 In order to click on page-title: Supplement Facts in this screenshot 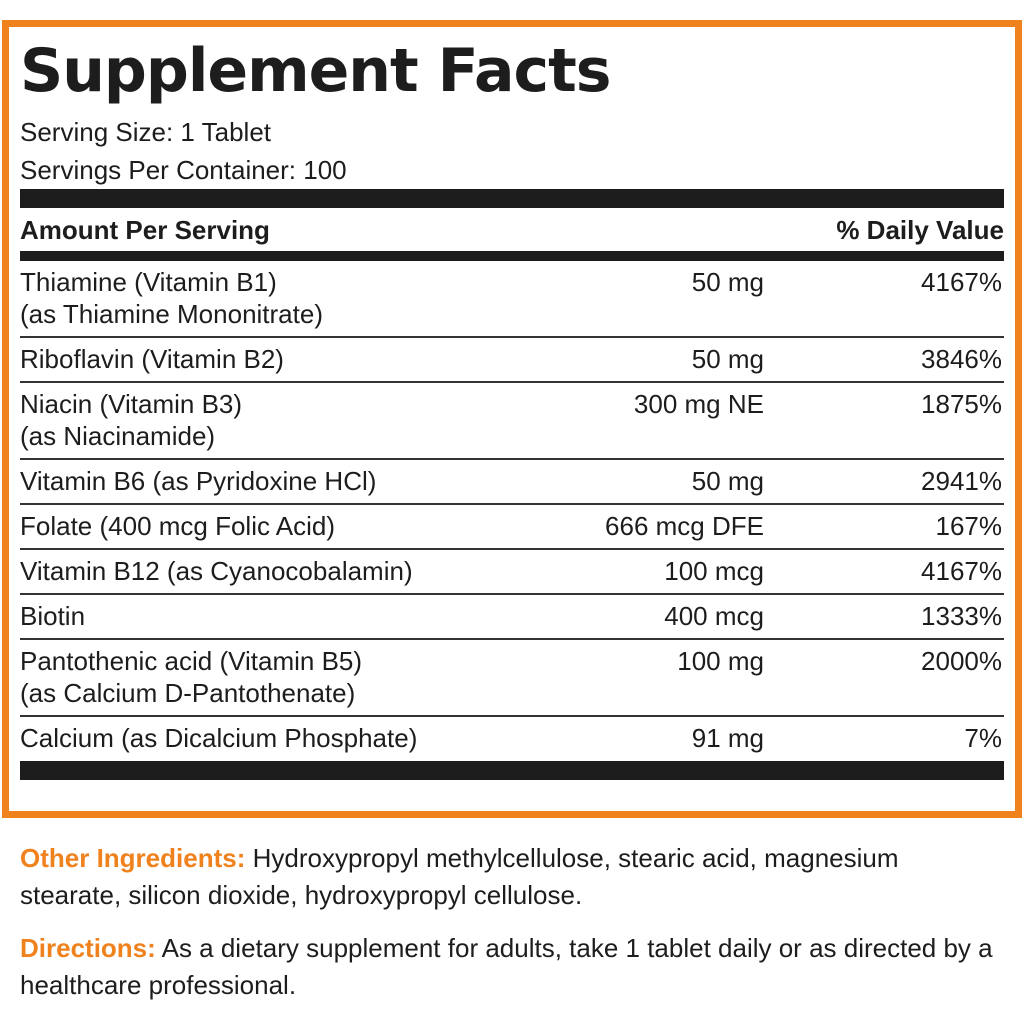, I will do `click(316, 71)`.